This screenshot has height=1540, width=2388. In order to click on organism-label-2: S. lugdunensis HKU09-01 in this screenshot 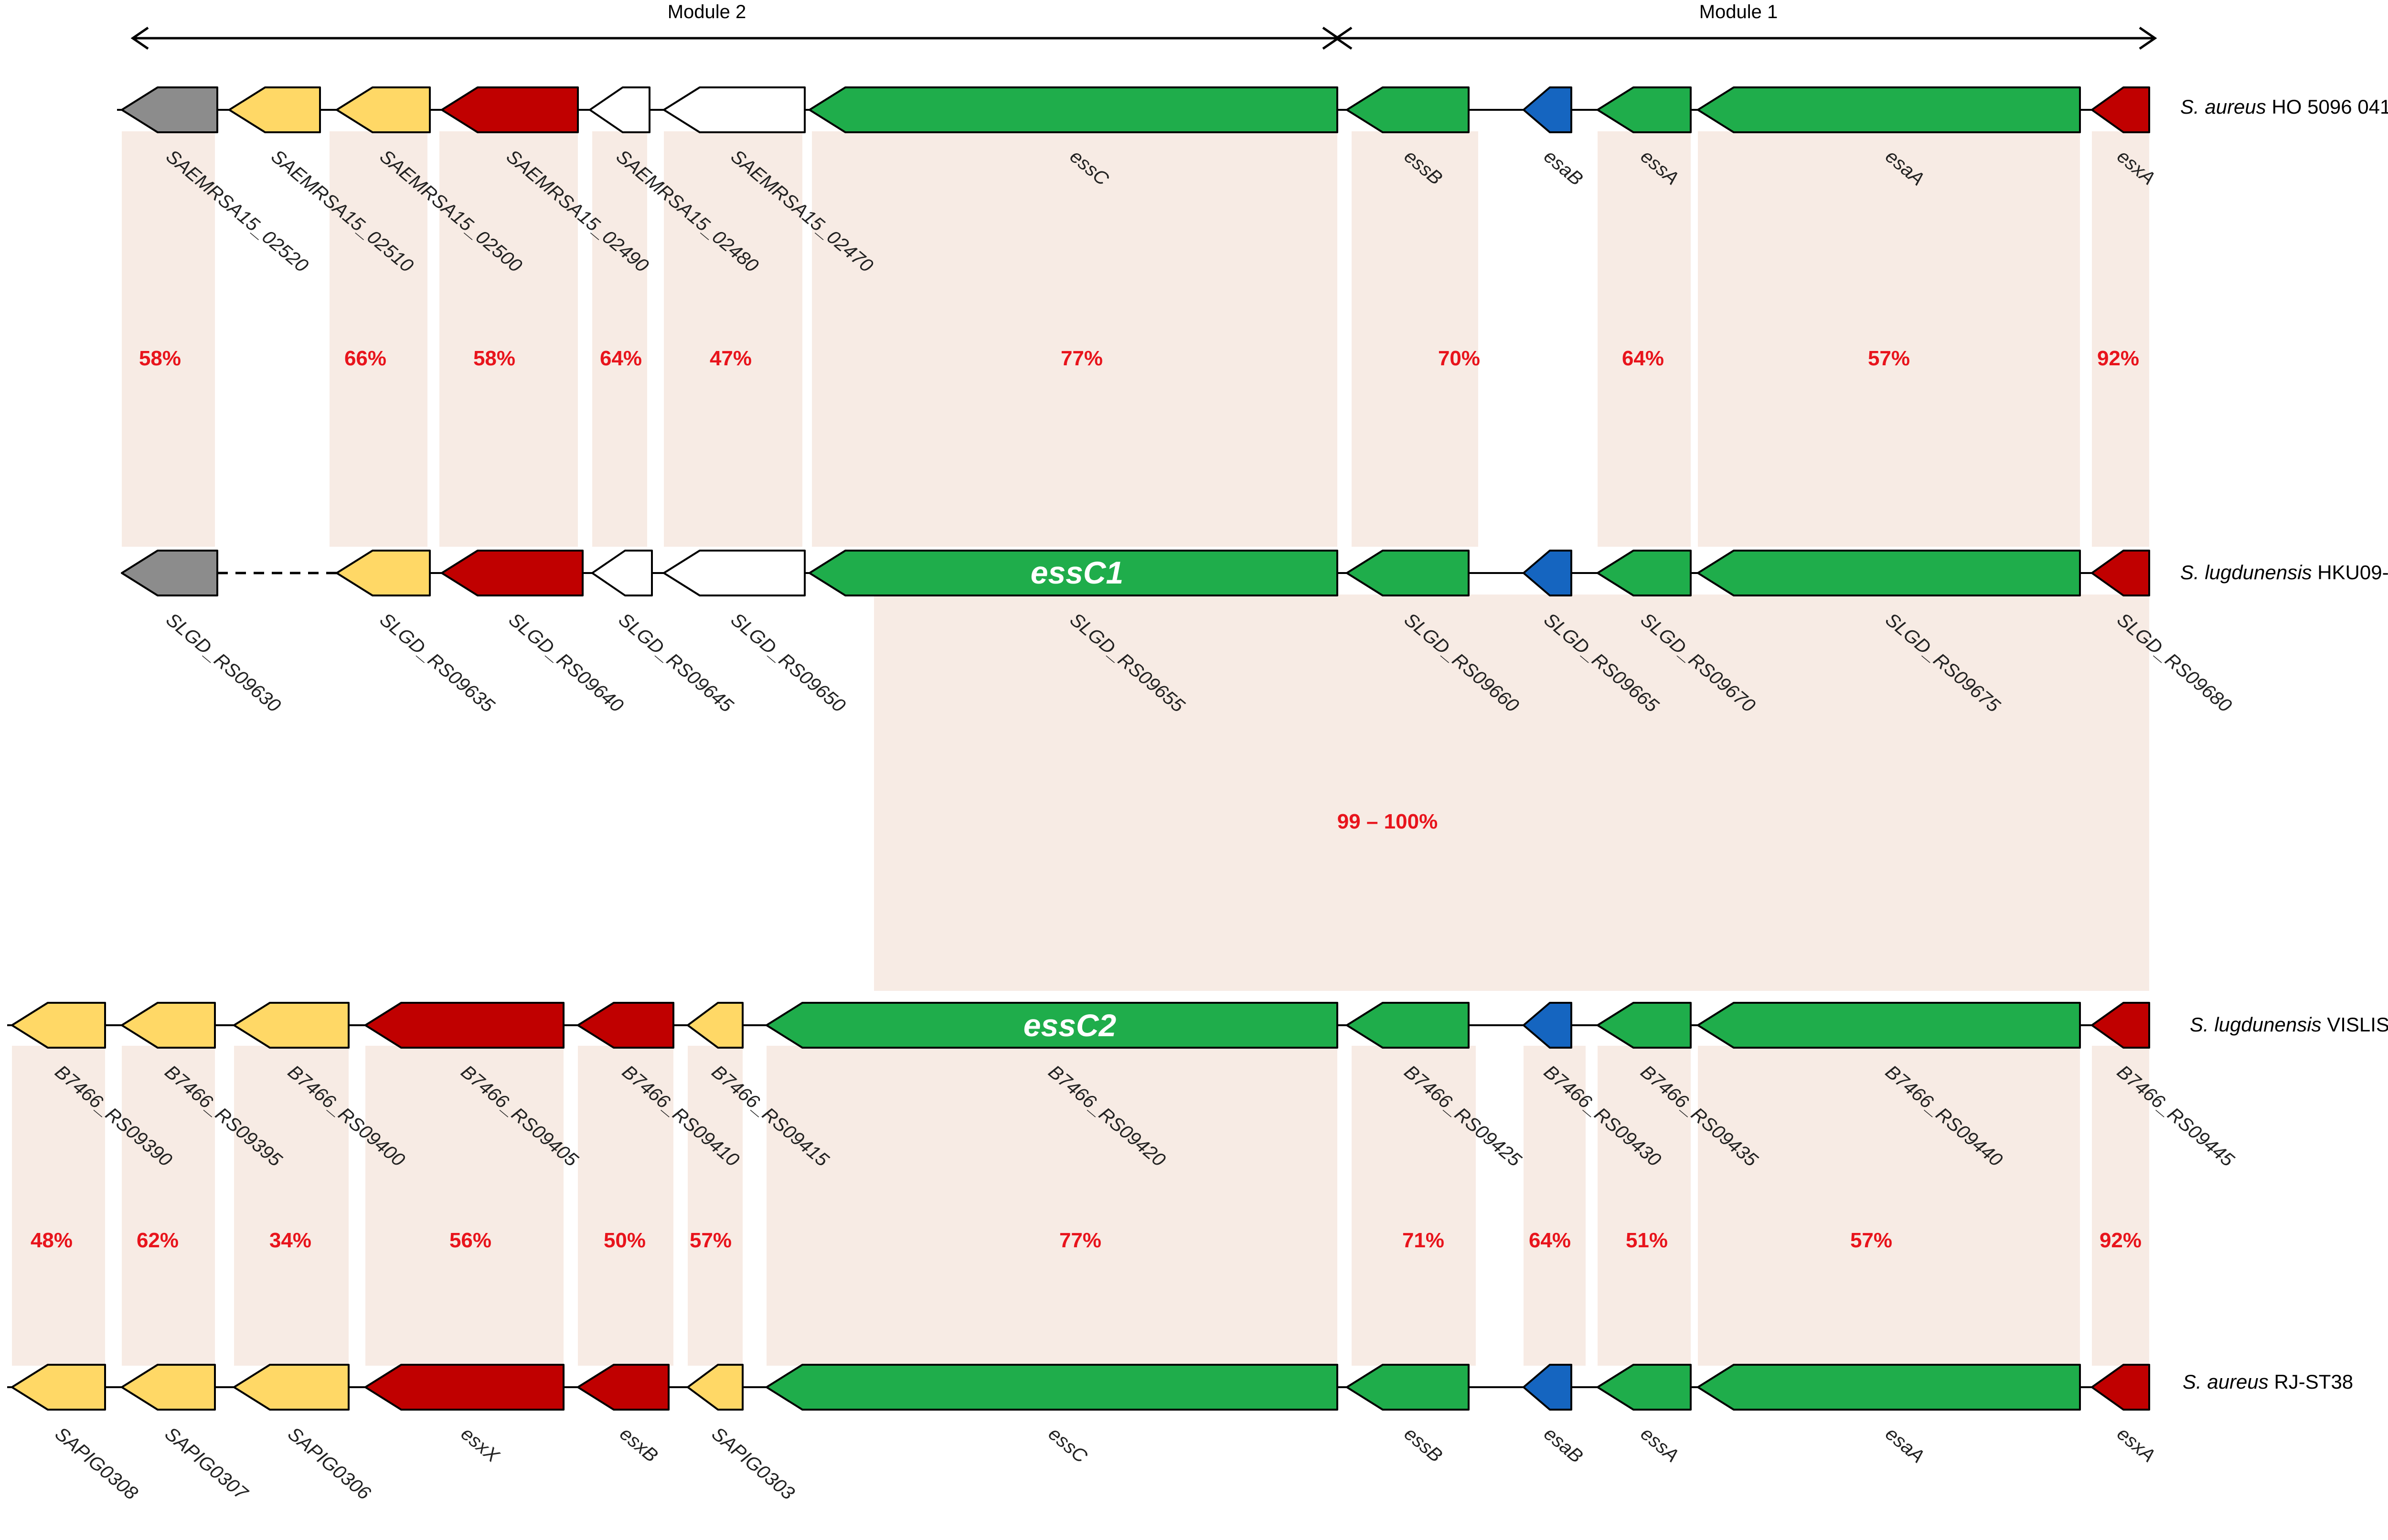, I will do `click(2284, 572)`.